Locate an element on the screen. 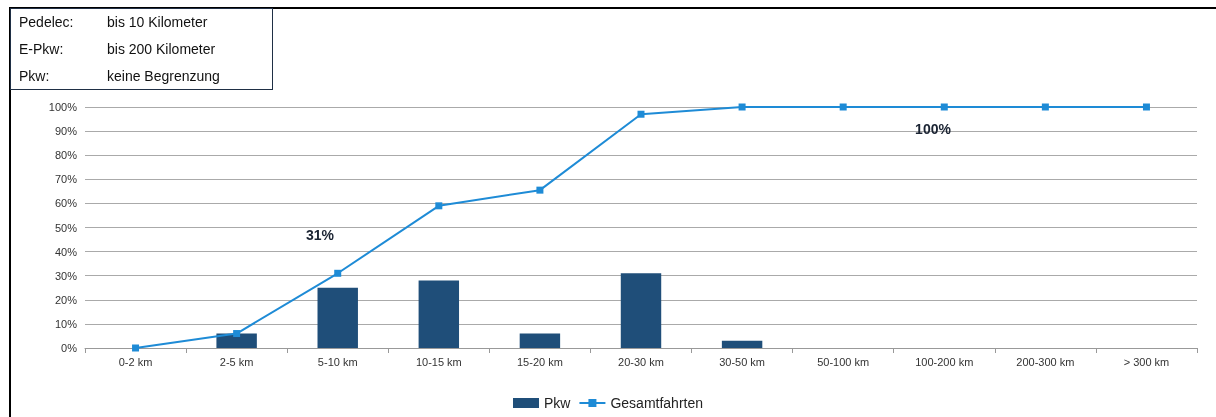 Image resolution: width=1216 pixels, height=417 pixels. annotation: 31% is located at coordinates (320, 235).